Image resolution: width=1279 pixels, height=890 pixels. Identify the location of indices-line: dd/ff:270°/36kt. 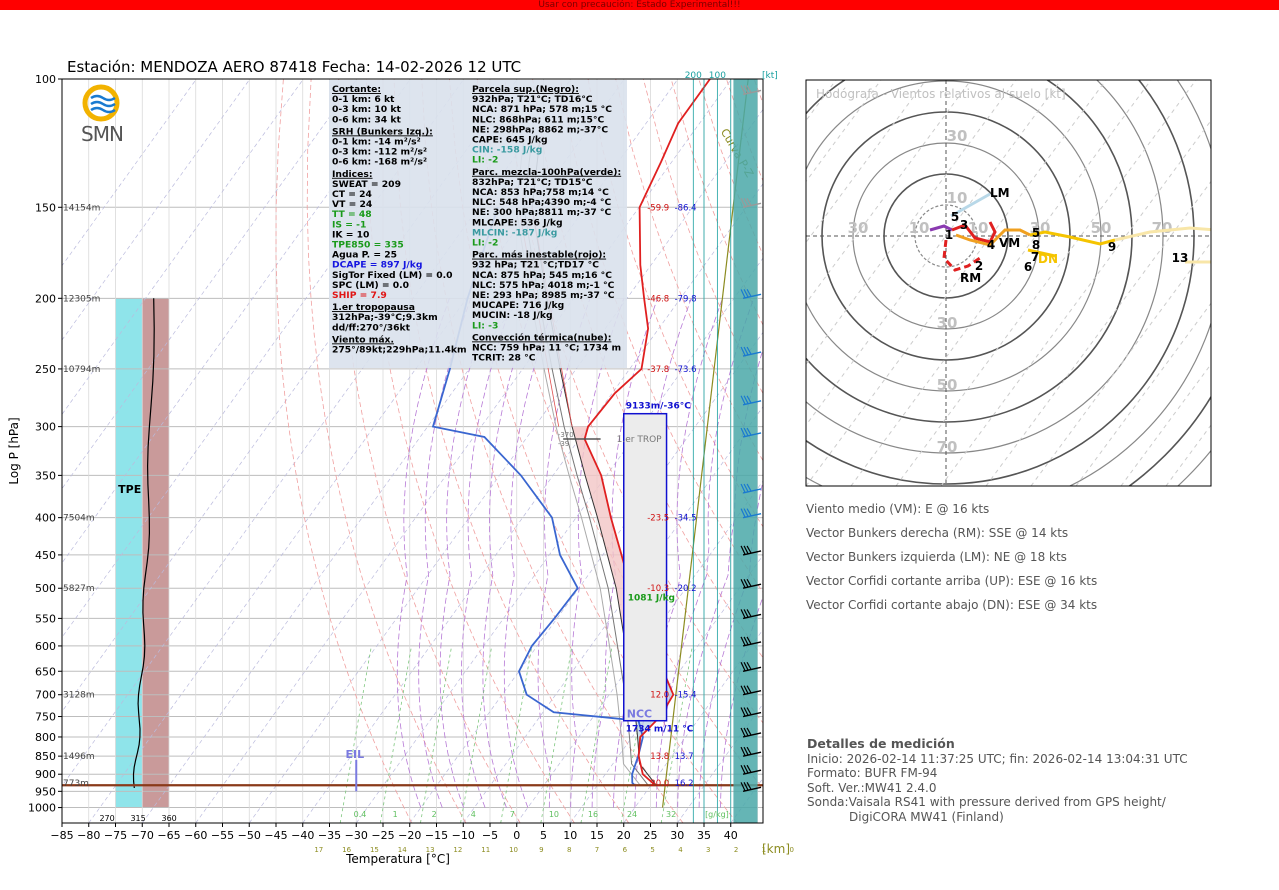
(371, 327).